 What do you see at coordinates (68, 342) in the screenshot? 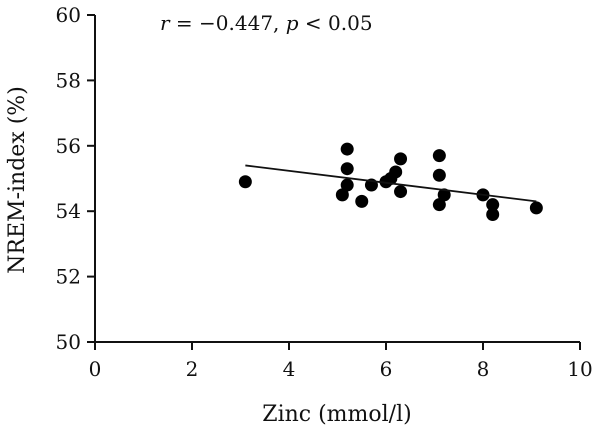
I see `y-tick-label: 50` at bounding box center [68, 342].